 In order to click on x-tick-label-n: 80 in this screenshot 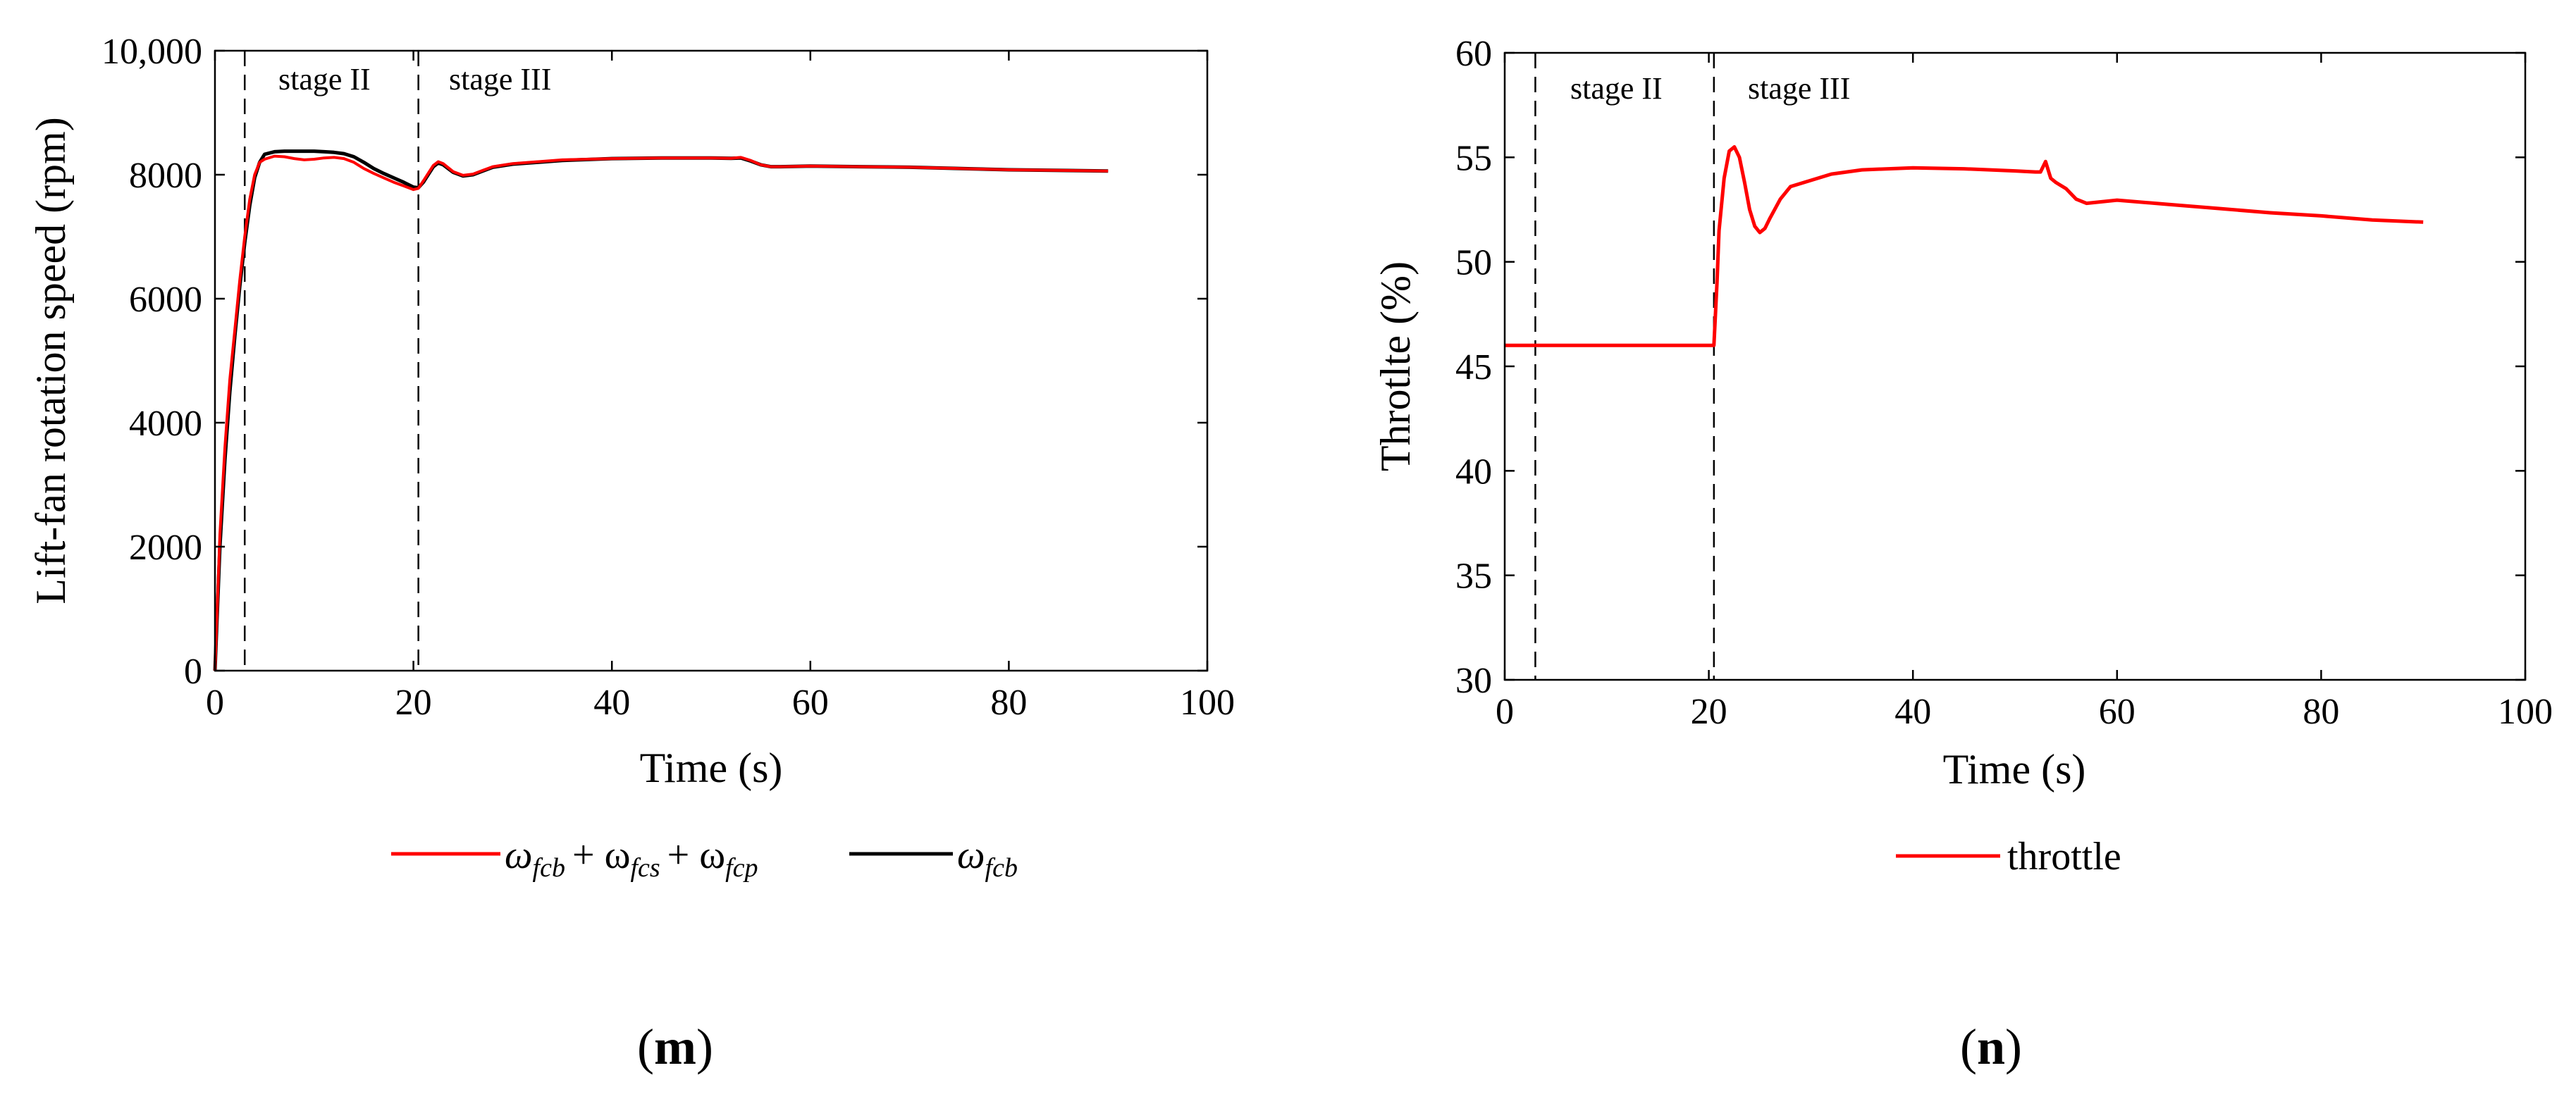, I will do `click(2321, 712)`.